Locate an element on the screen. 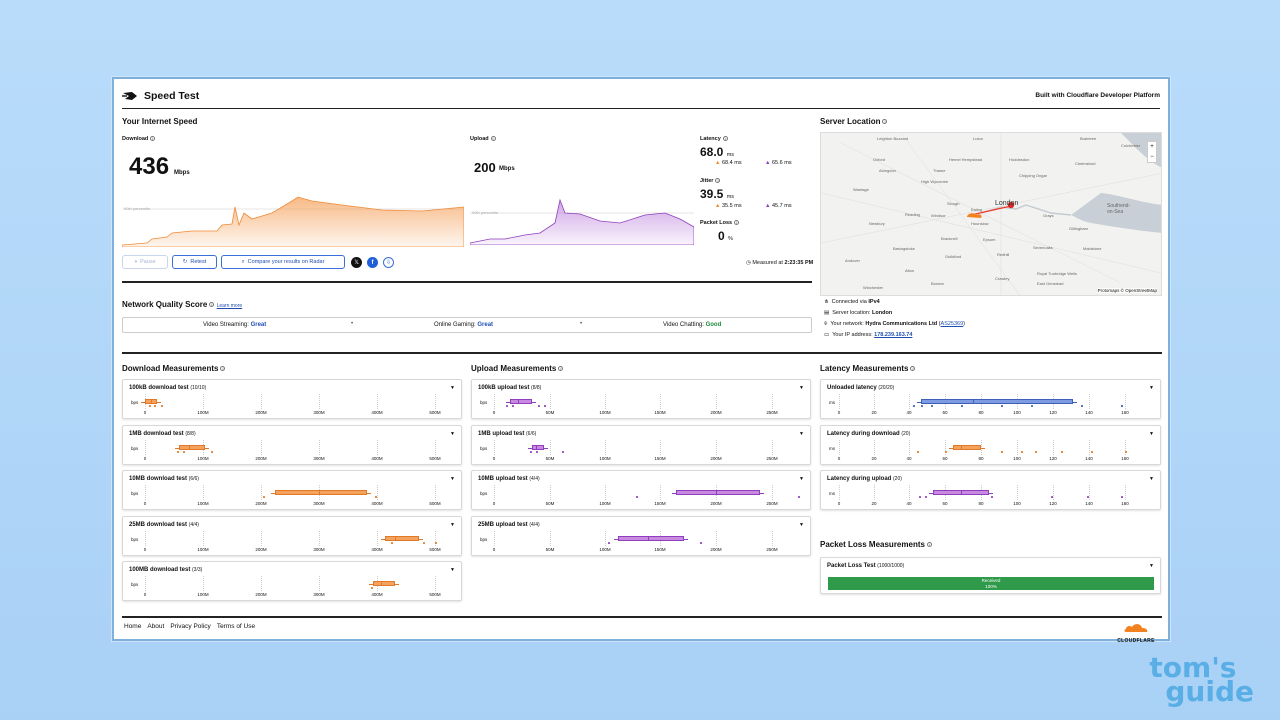 The width and height of the screenshot is (1280, 720). tick-label: 20 is located at coordinates (874, 503).